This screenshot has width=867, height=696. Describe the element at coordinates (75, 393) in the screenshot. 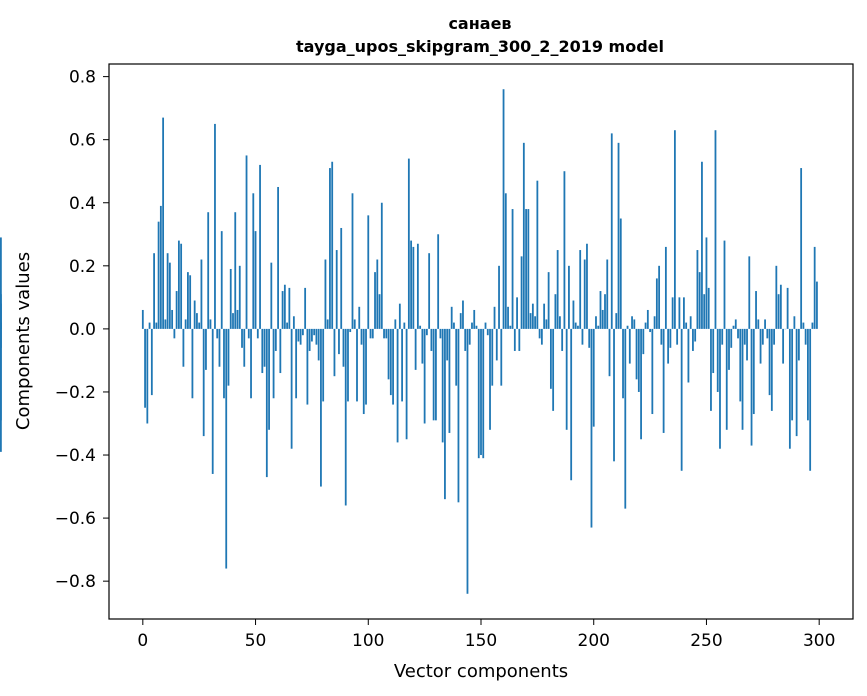

I see `y-tick-label: −0.2` at that location.